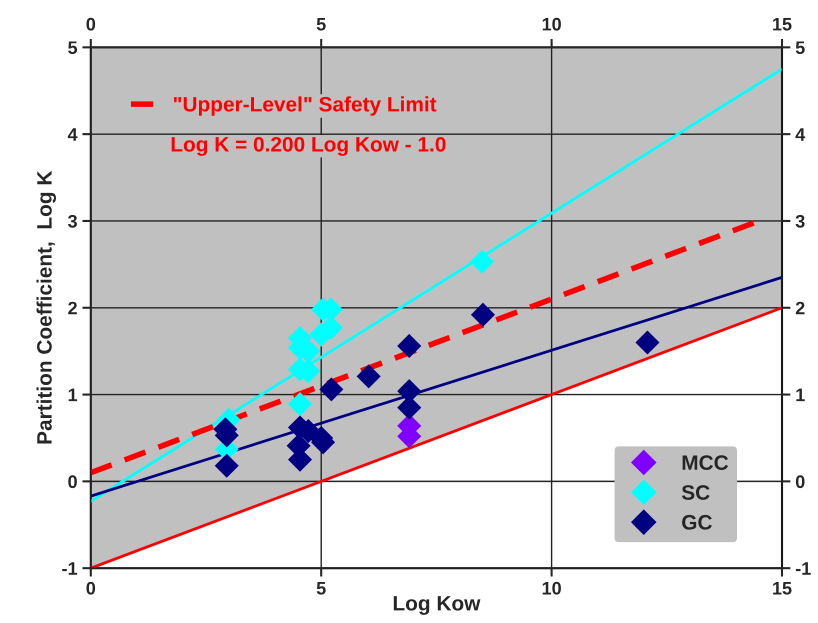  What do you see at coordinates (73, 134) in the screenshot?
I see `y-tick-label: 4` at bounding box center [73, 134].